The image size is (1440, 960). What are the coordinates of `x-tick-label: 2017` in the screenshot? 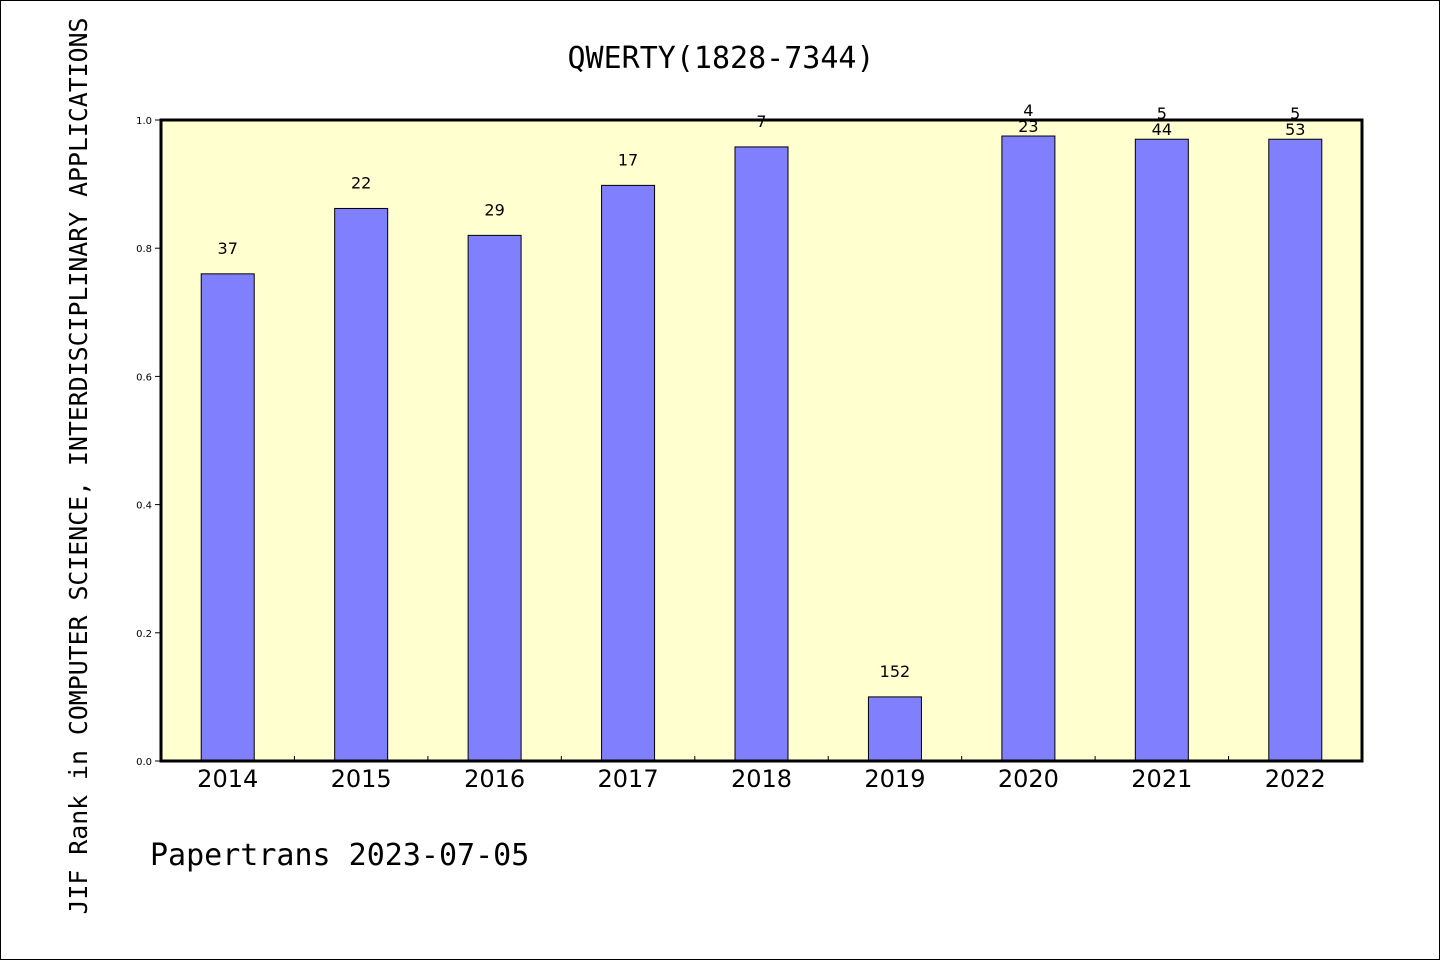 It's located at (628, 779).